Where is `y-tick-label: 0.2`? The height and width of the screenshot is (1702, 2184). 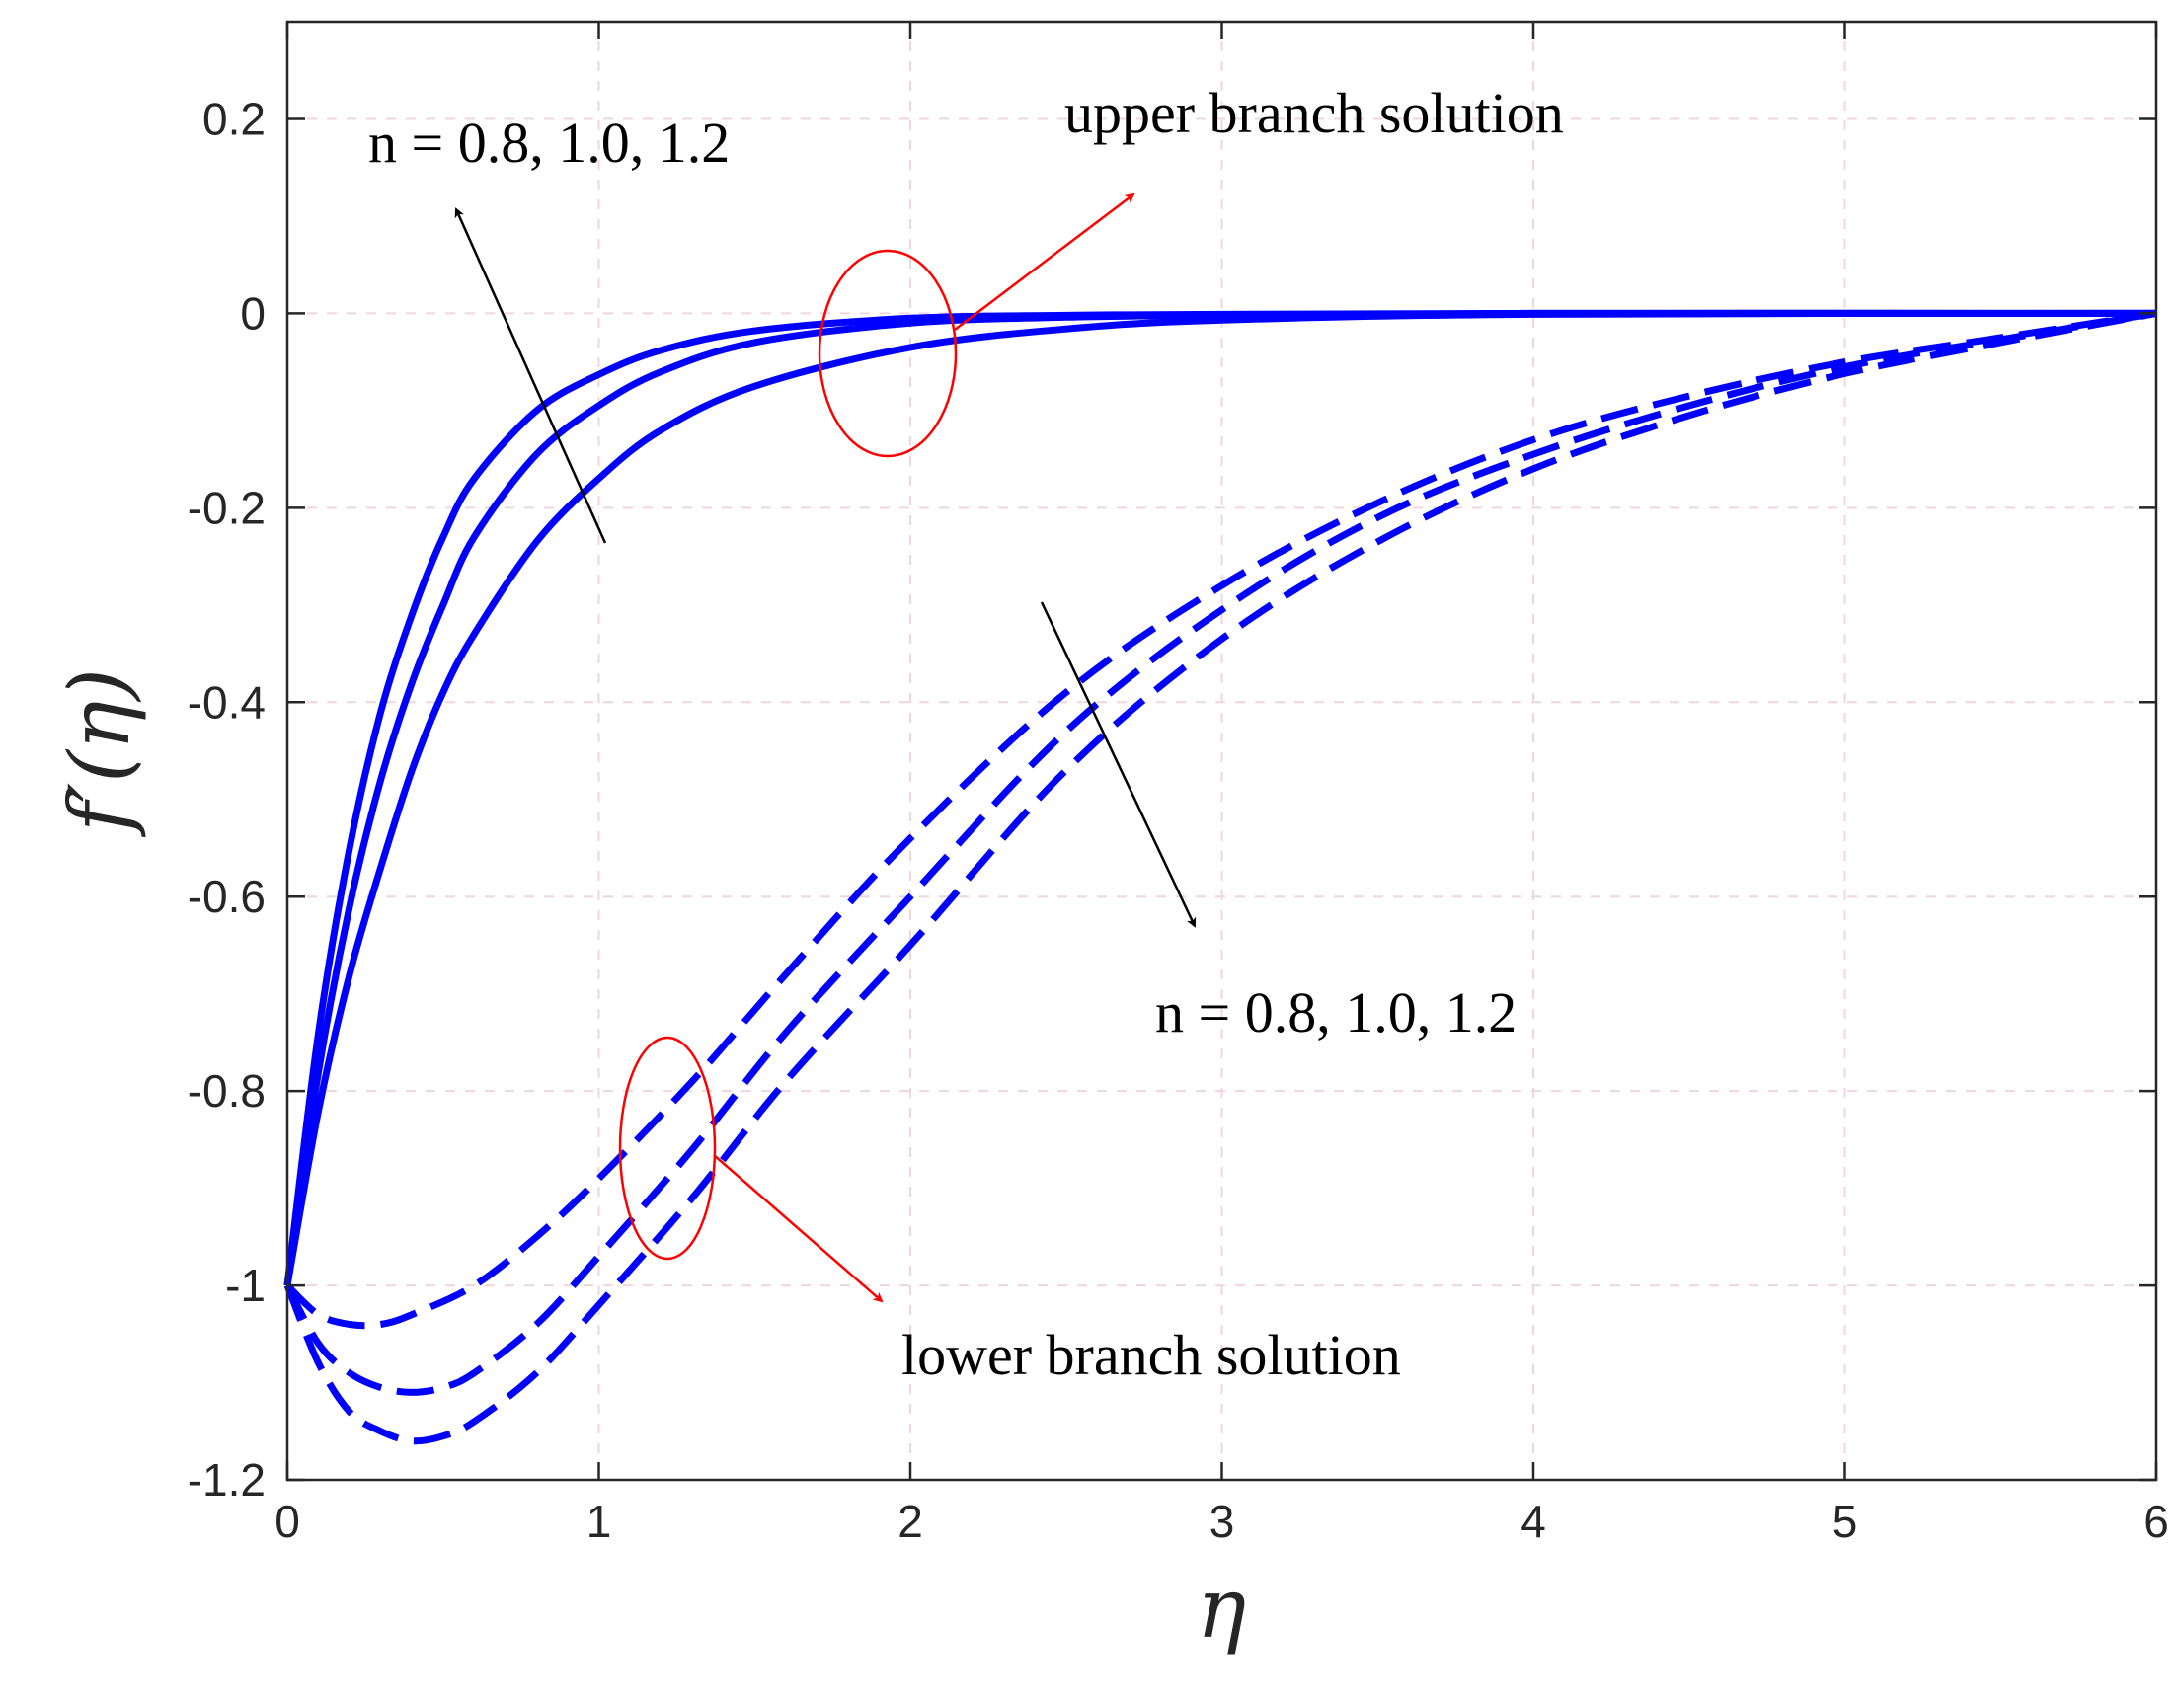
y-tick-label: 0.2 is located at coordinates (234, 119).